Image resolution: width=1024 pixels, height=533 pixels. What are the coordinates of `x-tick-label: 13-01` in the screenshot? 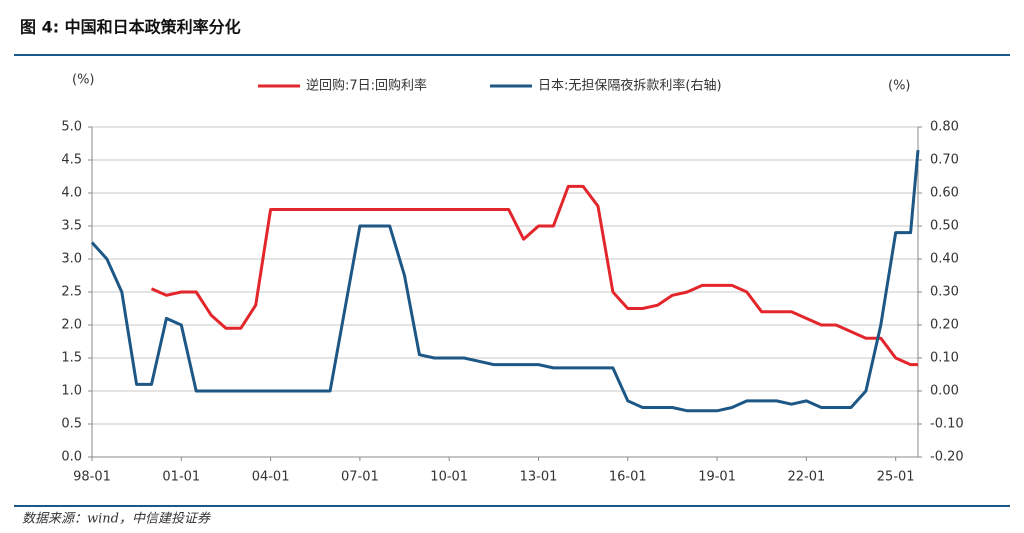 It's located at (539, 477).